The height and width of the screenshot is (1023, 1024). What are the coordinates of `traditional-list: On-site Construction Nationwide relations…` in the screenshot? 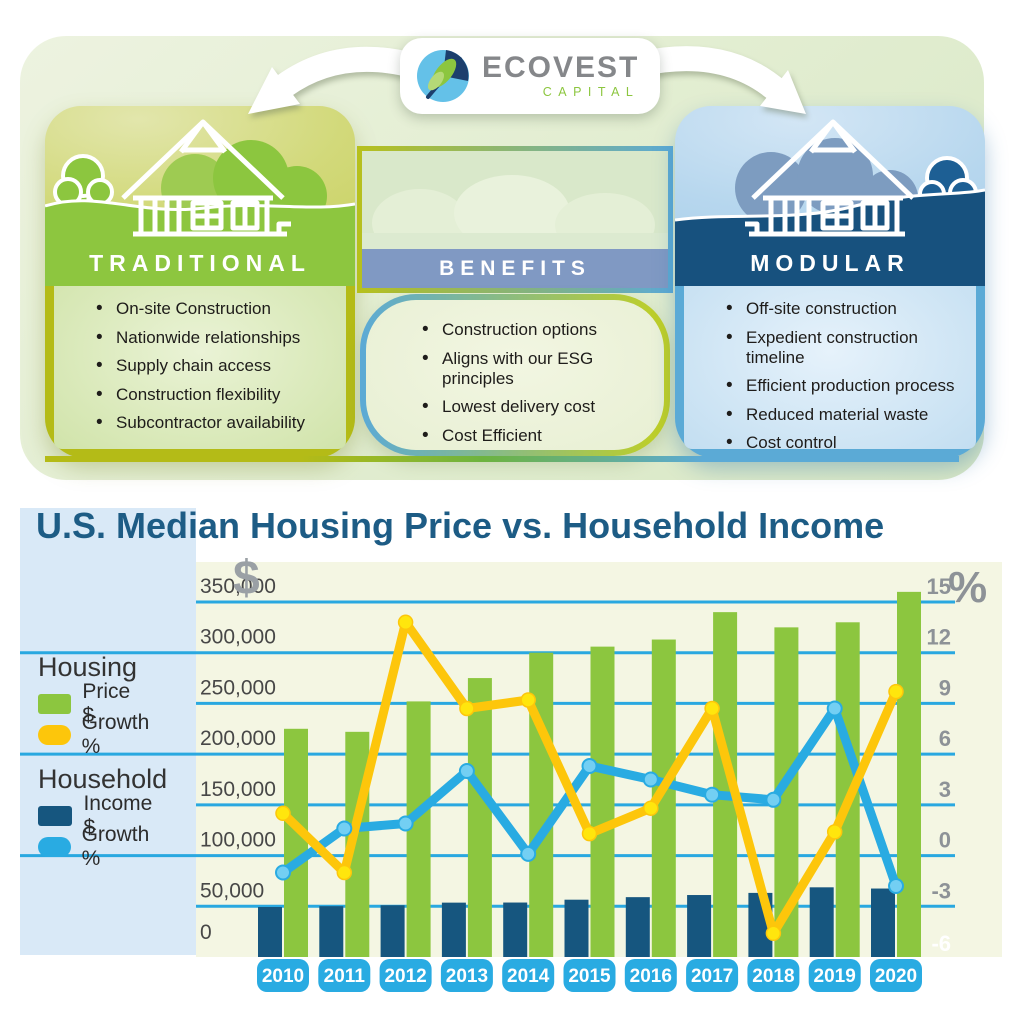 It's located at (200, 360).